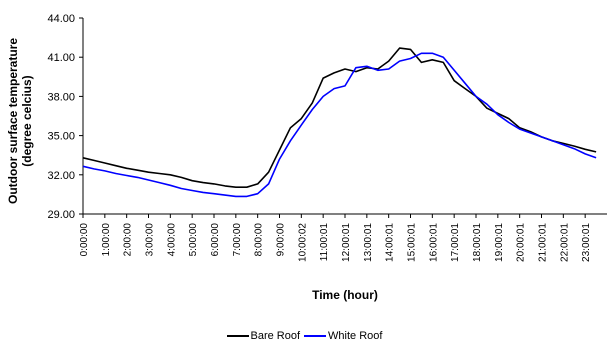 Image resolution: width=609 pixels, height=347 pixels. Describe the element at coordinates (13, 121) in the screenshot. I see `y-axis-title-line-1: Outdoor surface temperature` at that location.